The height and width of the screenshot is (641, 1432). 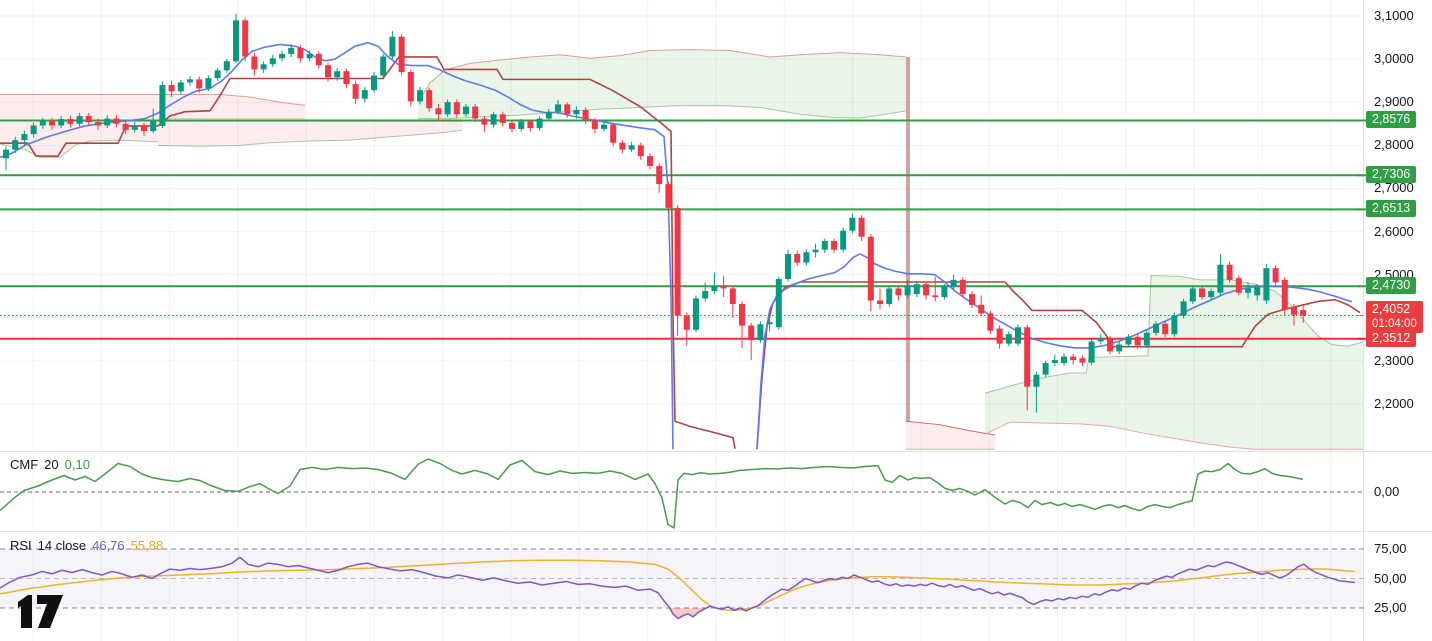 What do you see at coordinates (1390, 607) in the screenshot?
I see `rsi-tick: 25,00` at bounding box center [1390, 607].